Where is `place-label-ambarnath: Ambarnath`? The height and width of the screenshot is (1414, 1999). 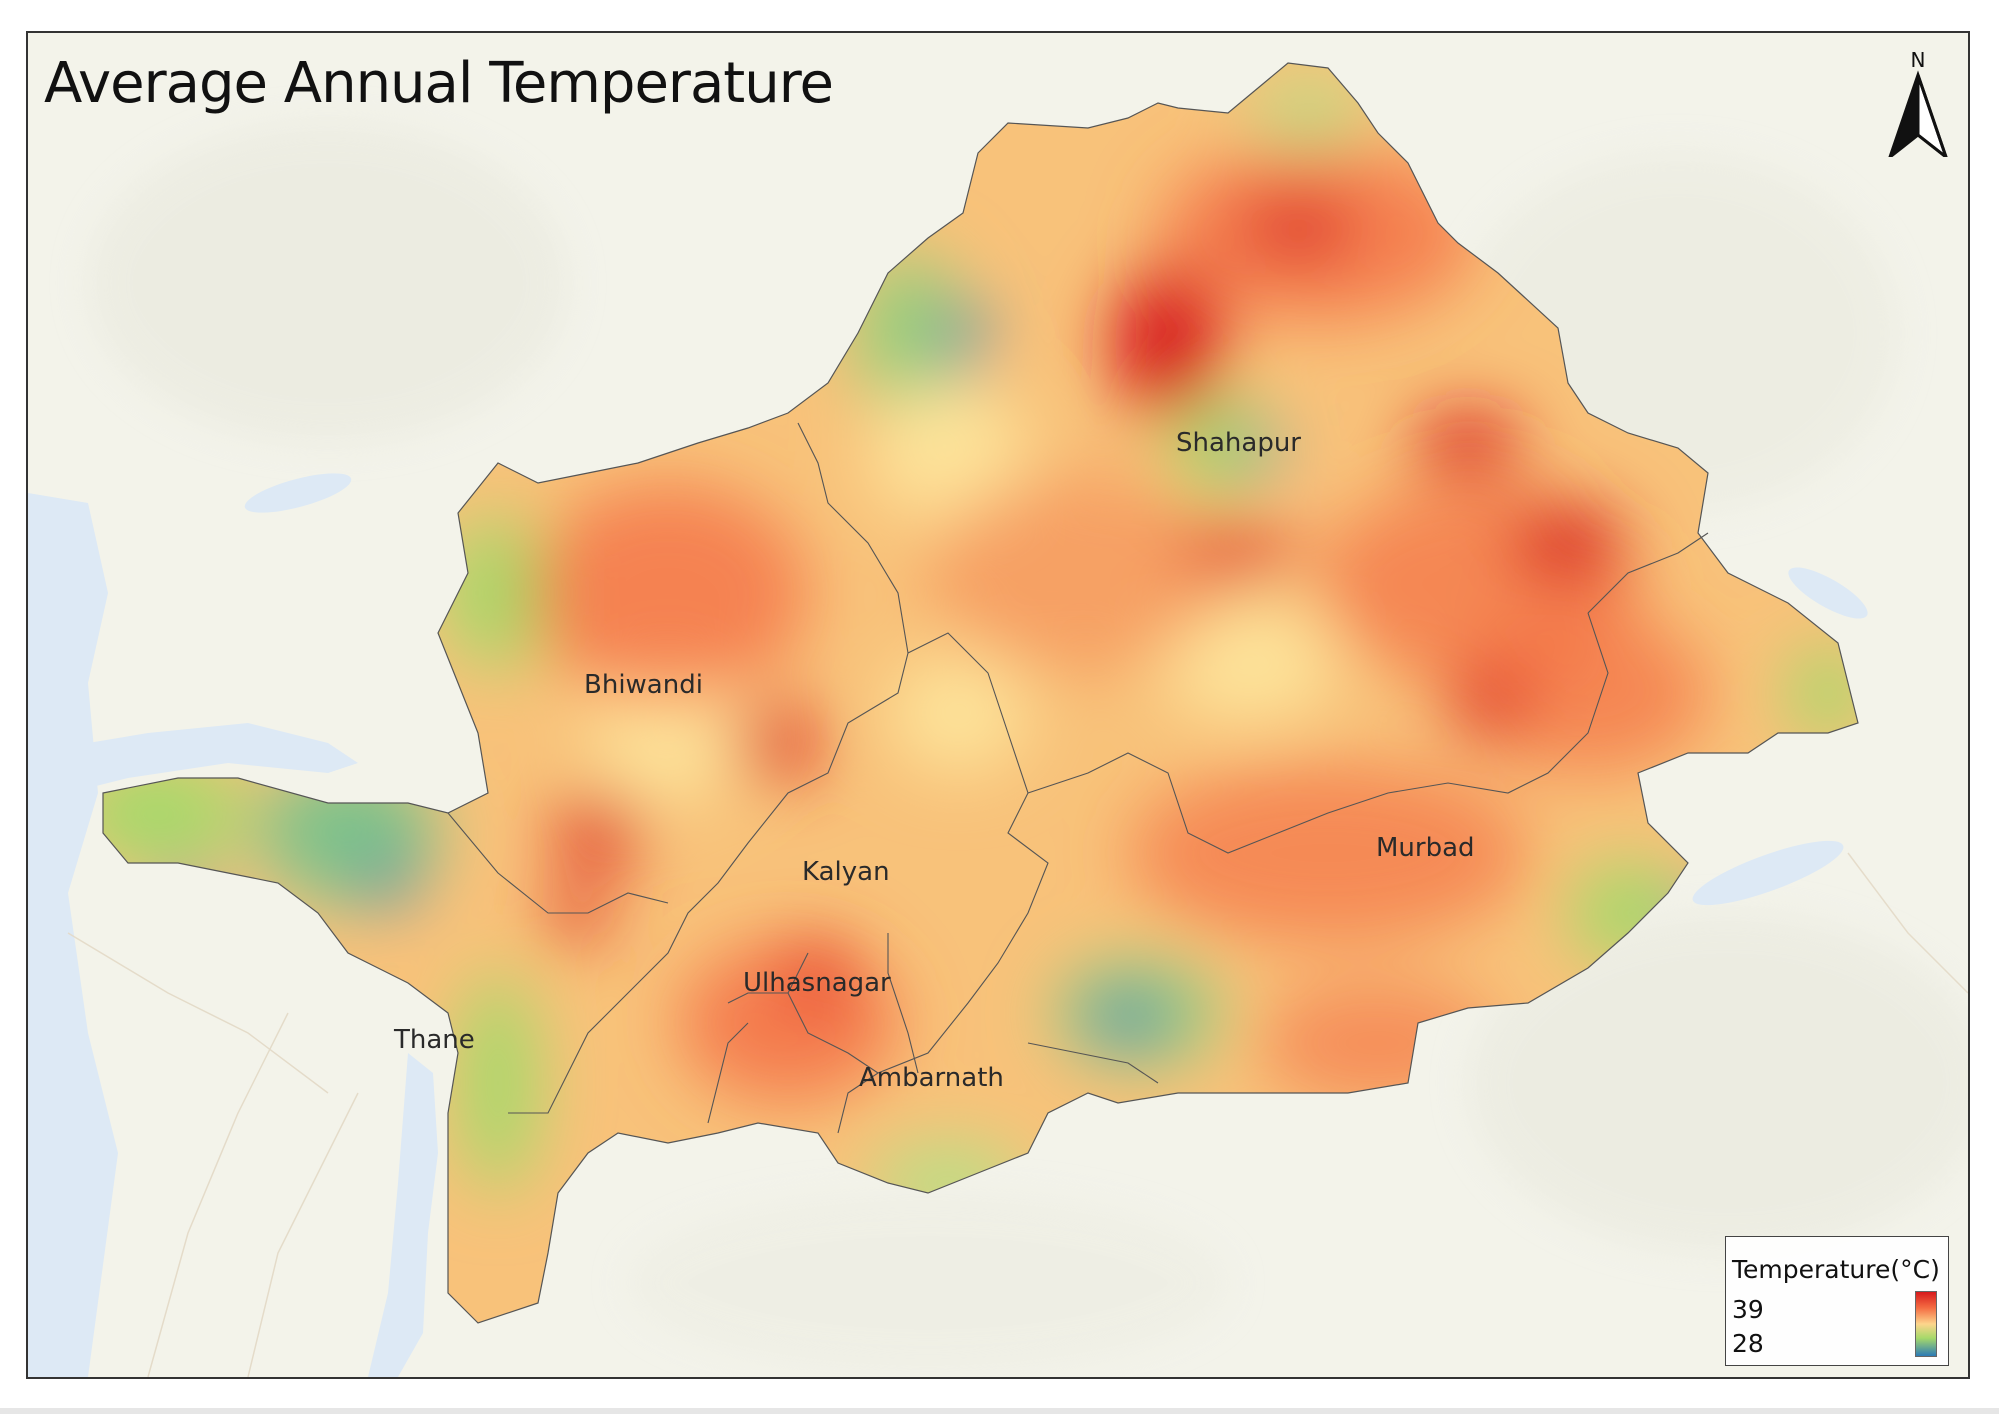 place-label-ambarnath: Ambarnath is located at coordinates (931, 1078).